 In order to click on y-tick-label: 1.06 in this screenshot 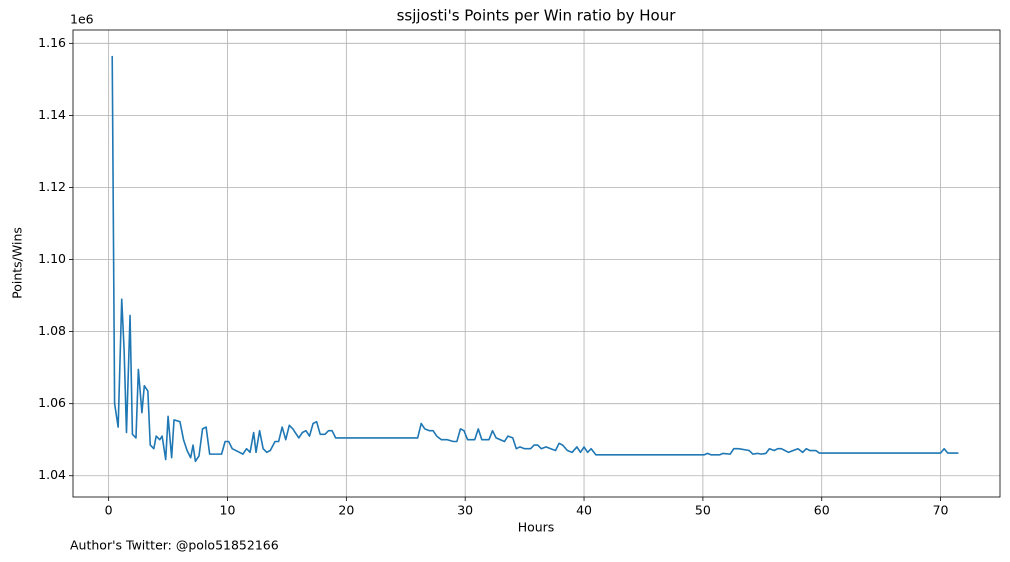, I will do `click(52, 402)`.